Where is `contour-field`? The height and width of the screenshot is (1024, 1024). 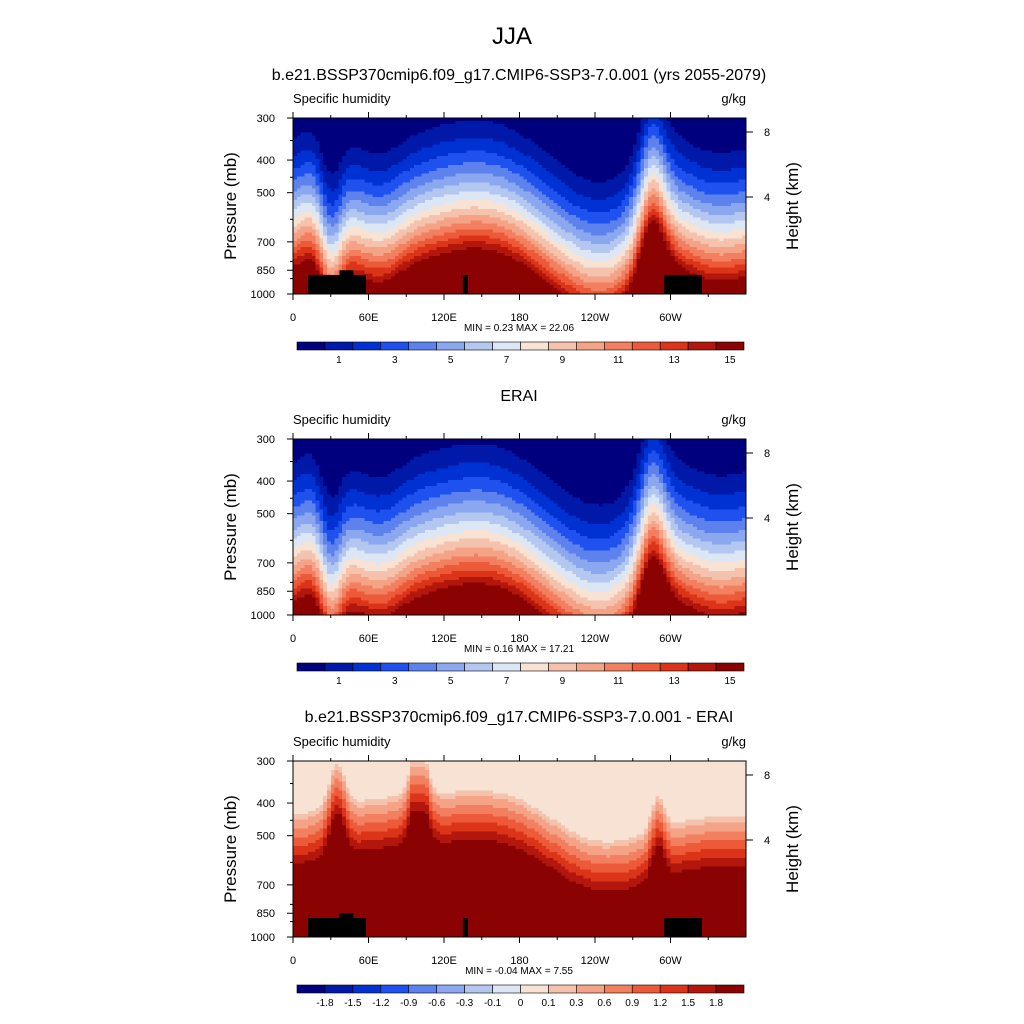
contour-field is located at coordinates (520, 206).